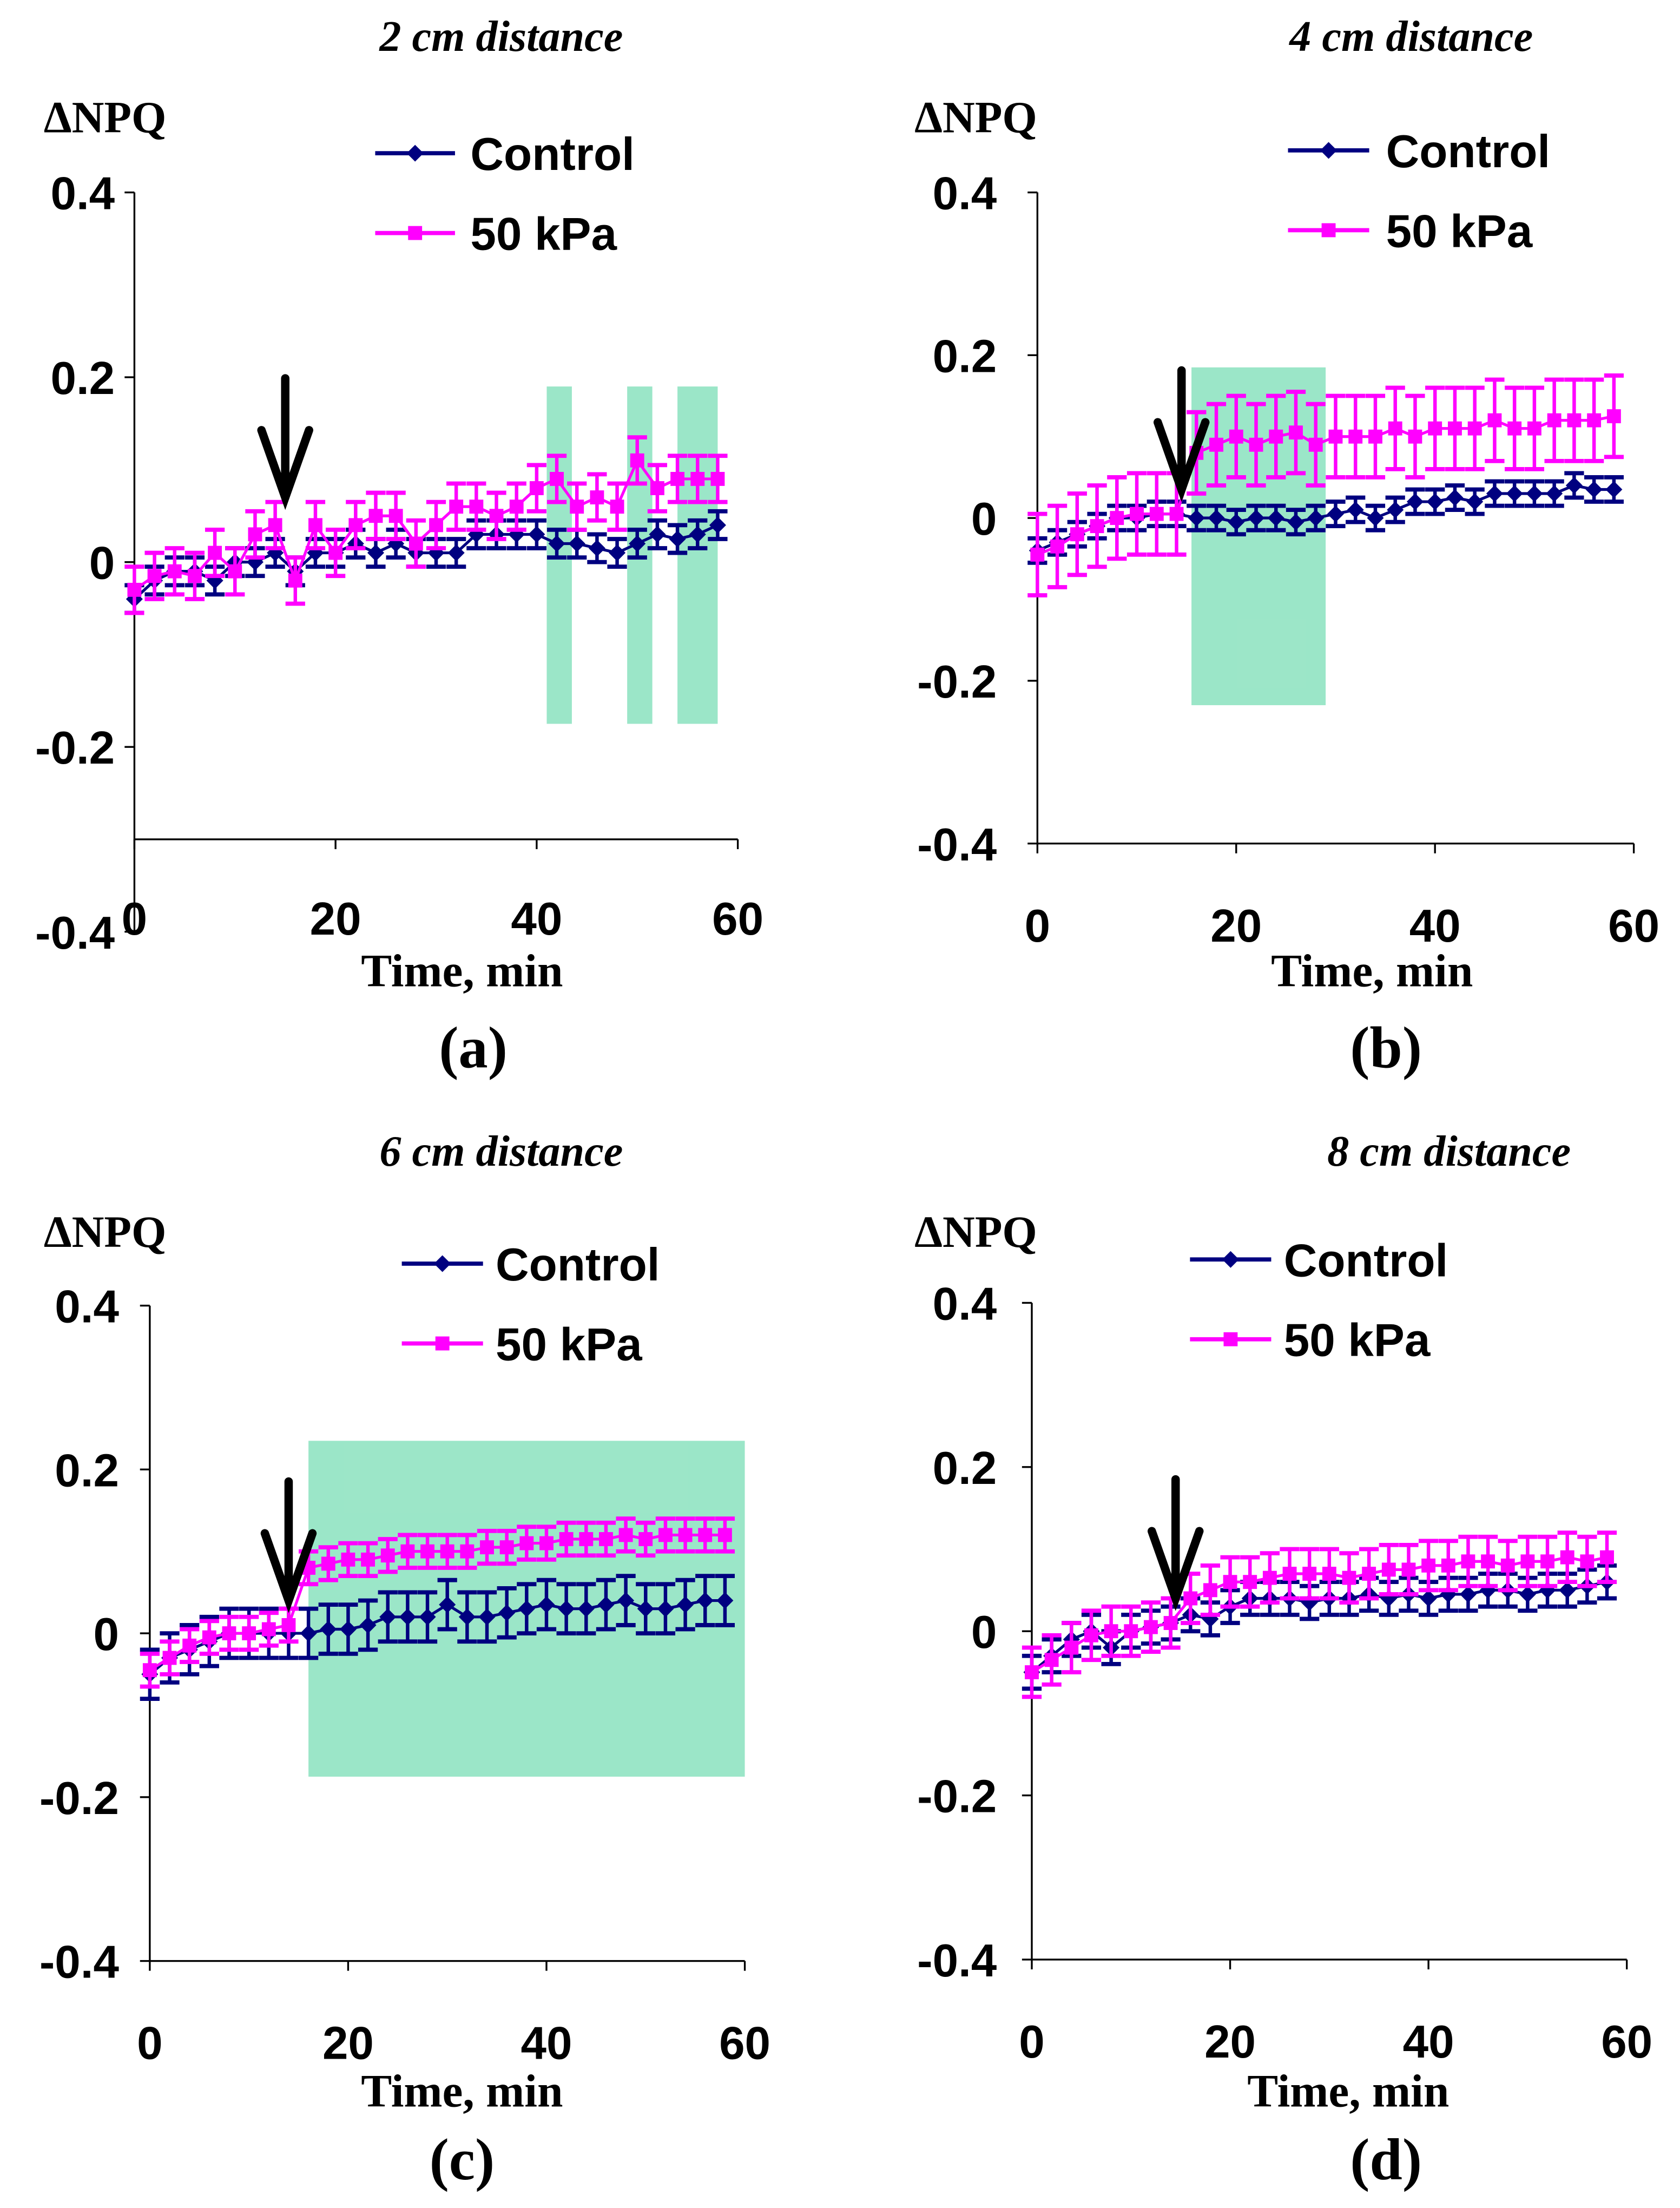  I want to click on y-tick-label: 0, so click(984, 1632).